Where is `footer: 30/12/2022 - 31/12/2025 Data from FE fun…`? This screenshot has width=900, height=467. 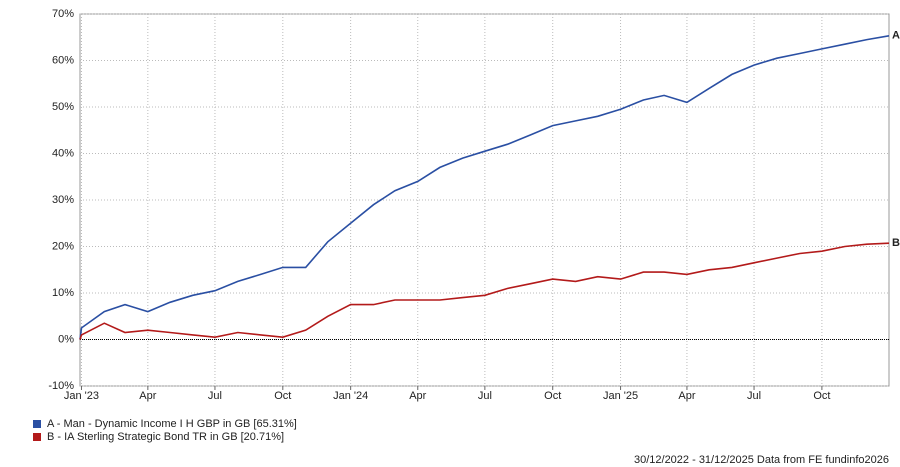 footer: 30/12/2022 - 31/12/2025 Data from FE fun… is located at coordinates (761, 460).